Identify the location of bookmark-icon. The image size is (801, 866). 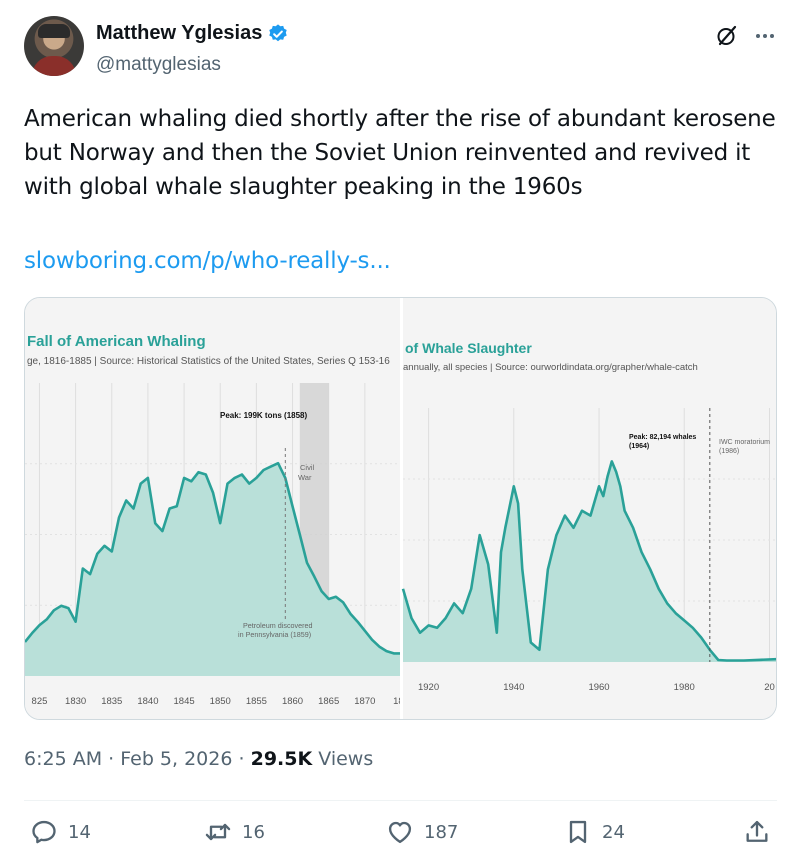
(578, 832).